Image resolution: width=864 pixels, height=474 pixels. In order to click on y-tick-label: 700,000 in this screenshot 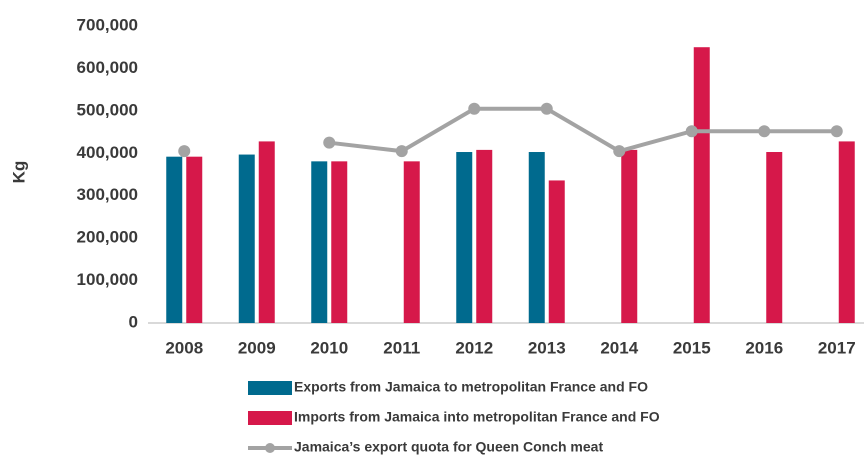, I will do `click(107, 24)`.